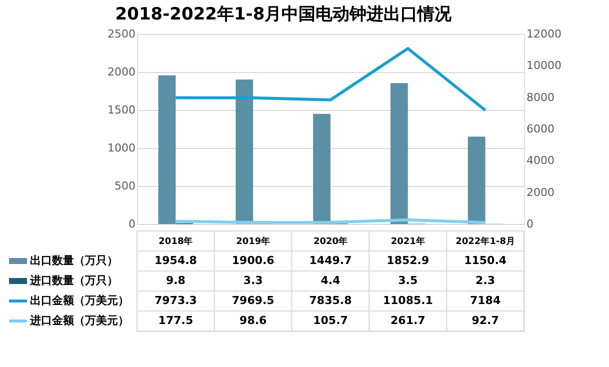 This screenshot has height=367, width=609. What do you see at coordinates (408, 320) in the screenshot?
I see `data-label: 261.7` at bounding box center [408, 320].